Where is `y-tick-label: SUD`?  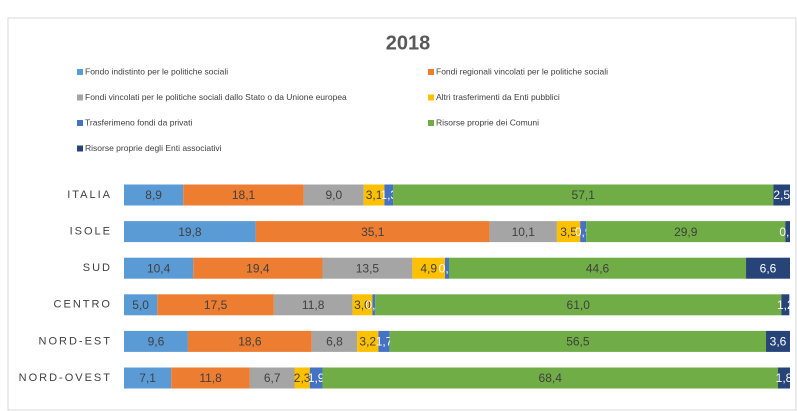
y-tick-label: SUD is located at coordinates (97, 268).